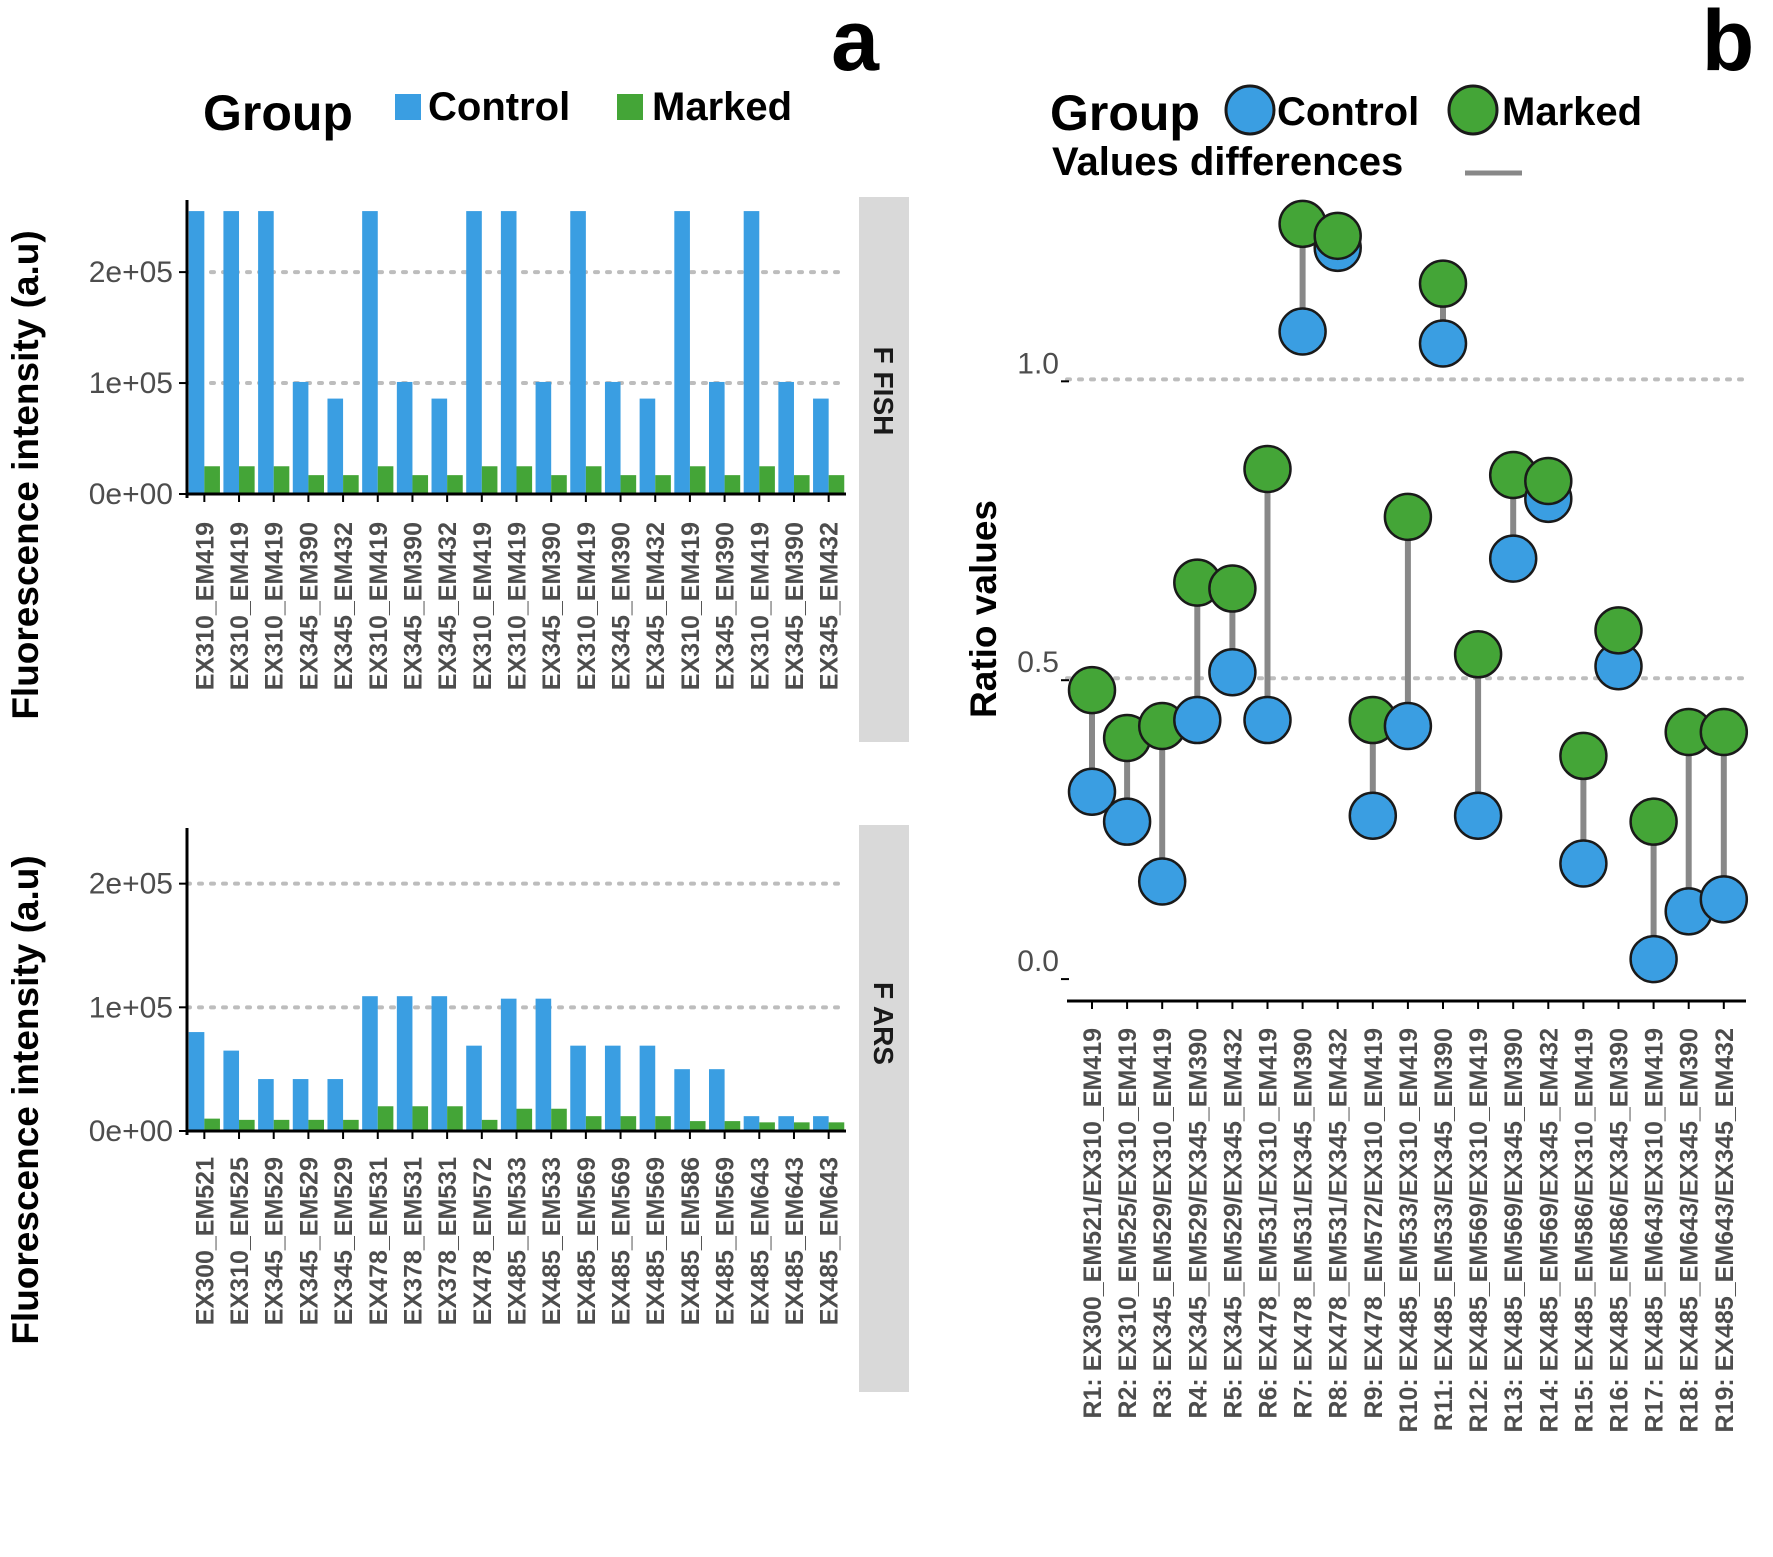 This screenshot has height=1557, width=1773. Describe the element at coordinates (691, 1241) in the screenshot. I see `x-tick-label: EX485_EM586` at that location.